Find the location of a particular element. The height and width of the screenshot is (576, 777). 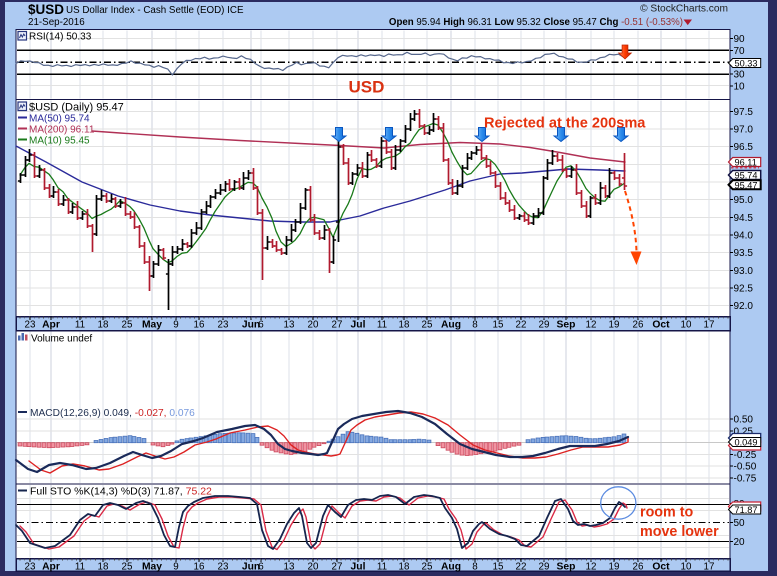

svg-text: 50 is located at coordinates (740, 523).